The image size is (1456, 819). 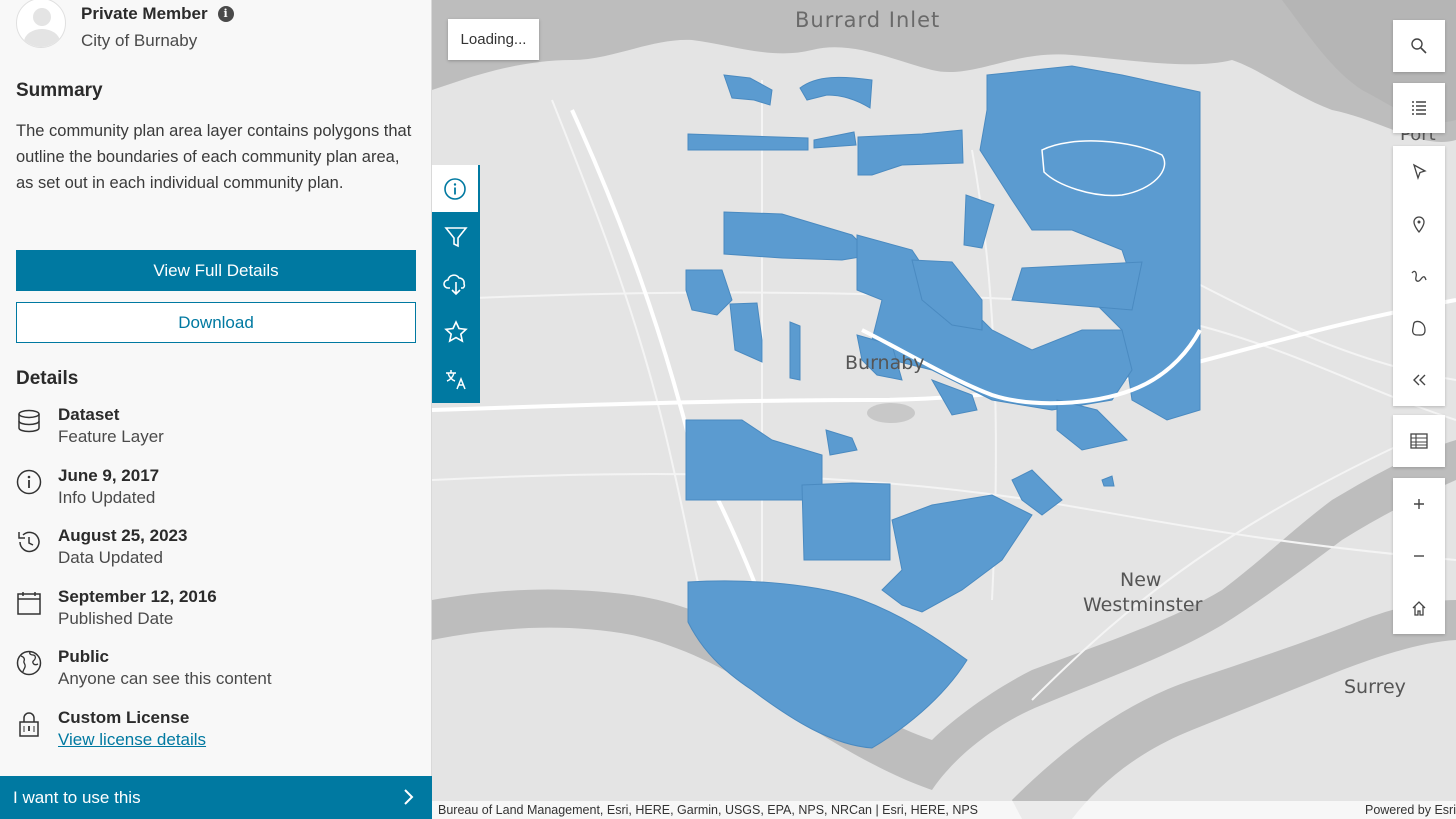 I want to click on select-arrow-icon, so click(x=1419, y=172).